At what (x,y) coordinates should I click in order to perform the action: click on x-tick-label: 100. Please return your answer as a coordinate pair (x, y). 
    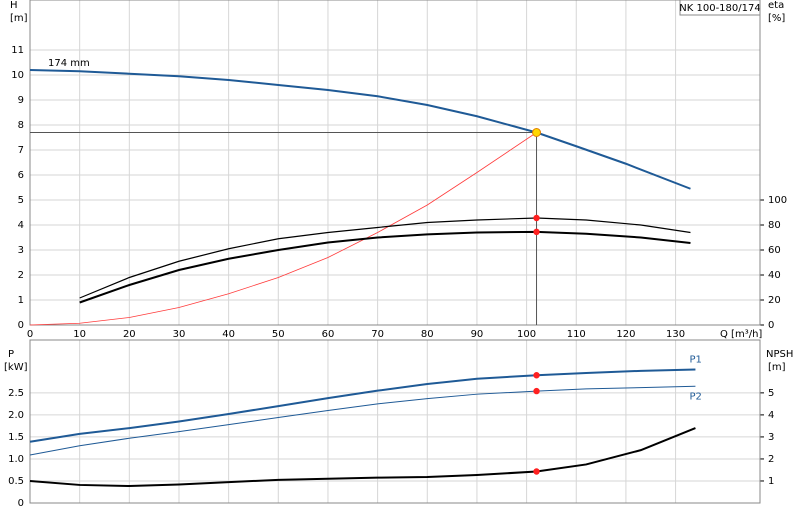
    Looking at the image, I should click on (526, 334).